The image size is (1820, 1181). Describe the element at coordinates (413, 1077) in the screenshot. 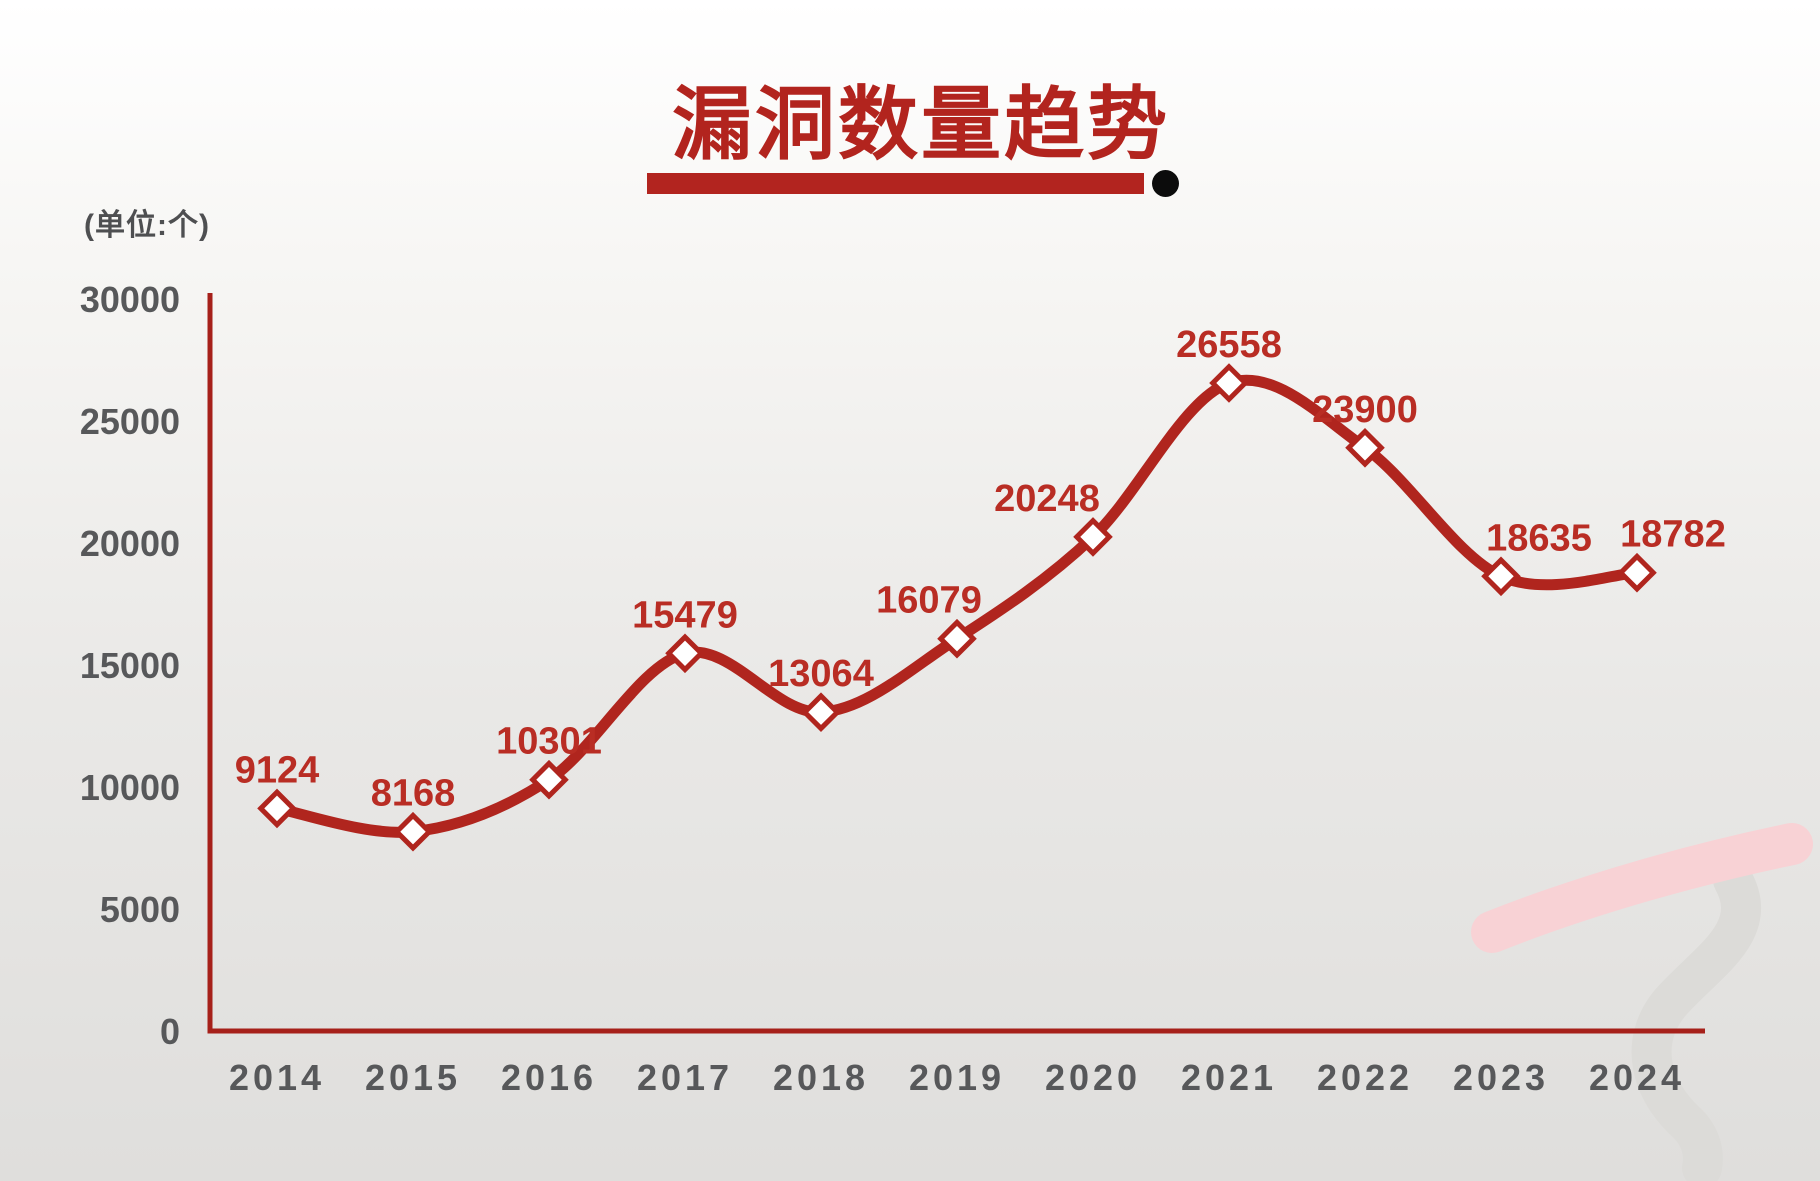

I see `x-tick-label: 2015` at that location.